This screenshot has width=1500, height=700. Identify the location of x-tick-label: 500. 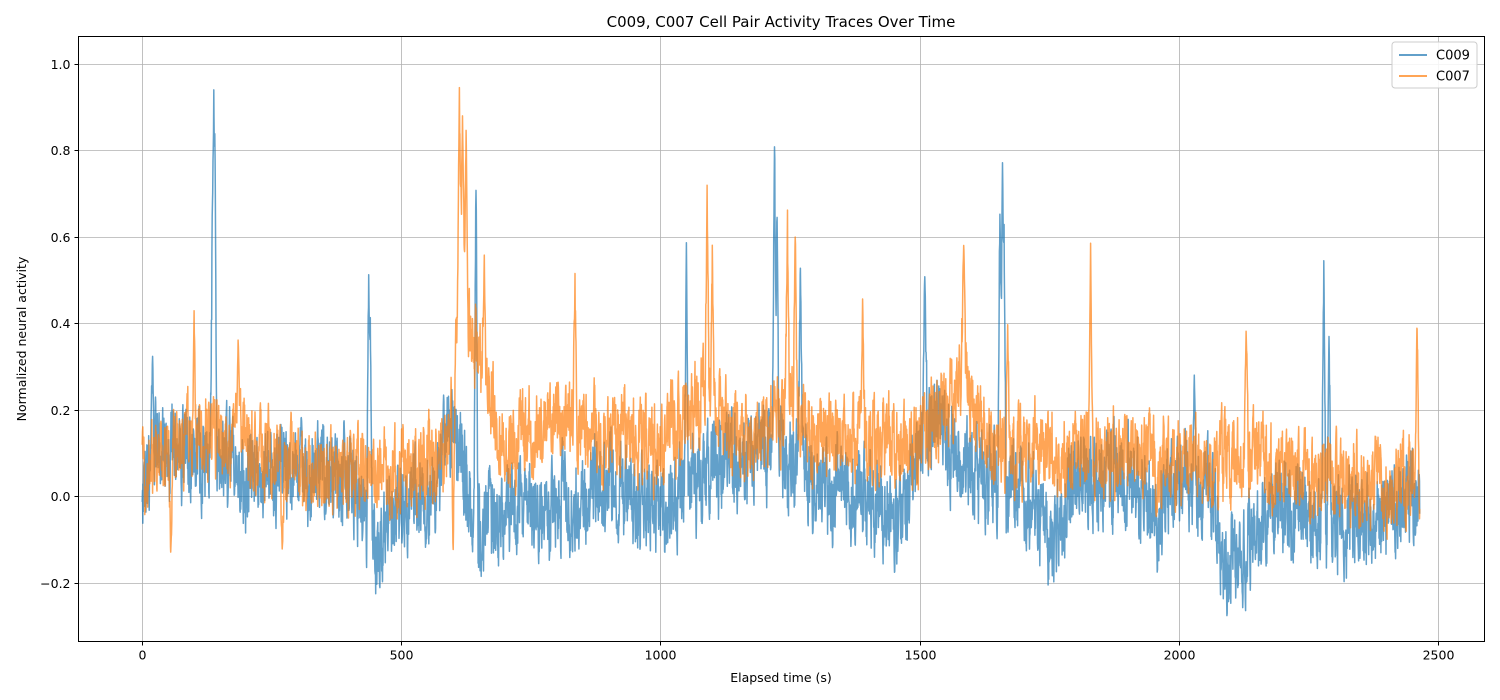
(402, 655).